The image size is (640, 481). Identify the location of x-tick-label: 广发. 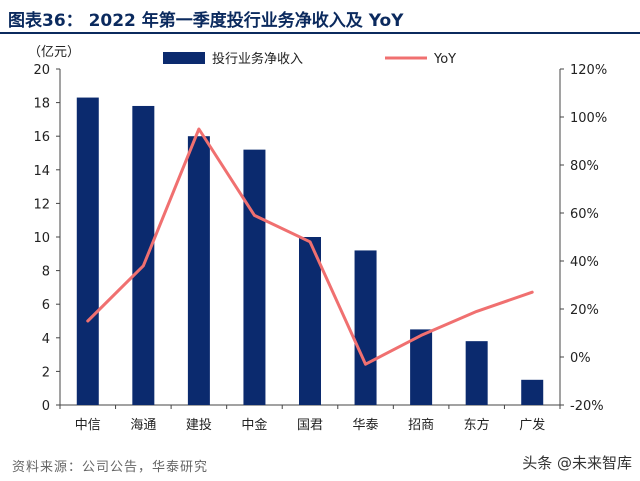
(532, 425).